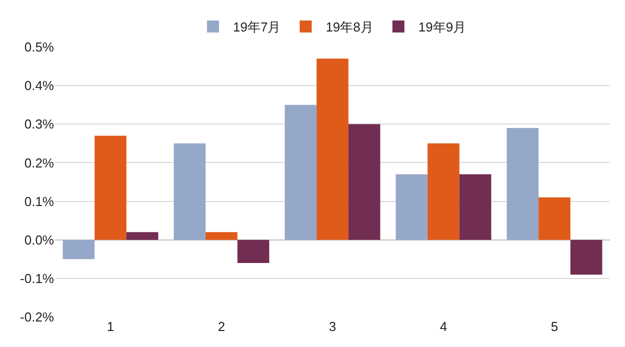 This screenshot has height=347, width=625. Describe the element at coordinates (257, 27) in the screenshot. I see `legend-label: 19年7月` at that location.